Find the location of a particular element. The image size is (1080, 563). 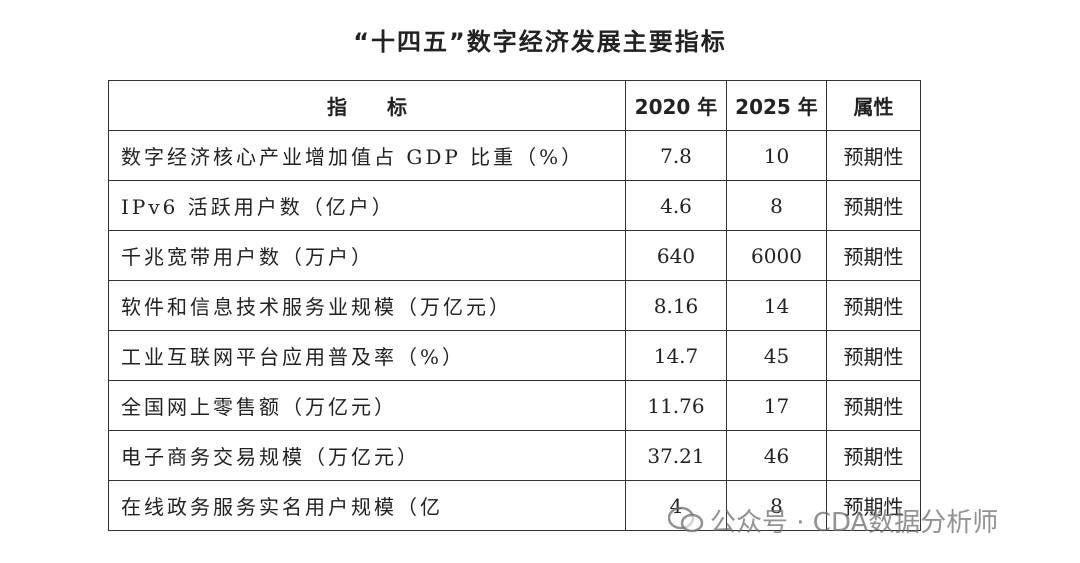

table-row: 软件和信息技术服务业规模（万亿元） 8.16 14 预期性 is located at coordinates (514, 305).